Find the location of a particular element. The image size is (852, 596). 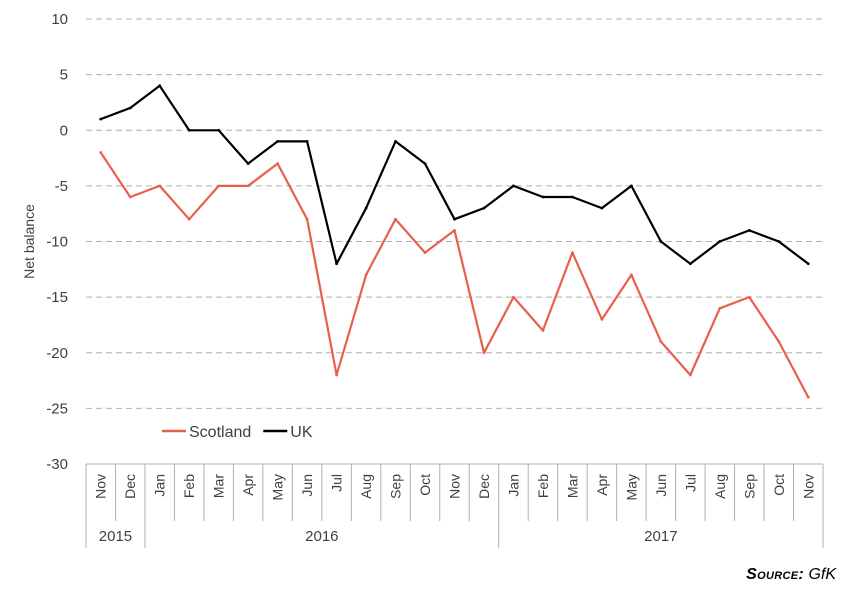

year-label: 2015 is located at coordinates (115, 536).